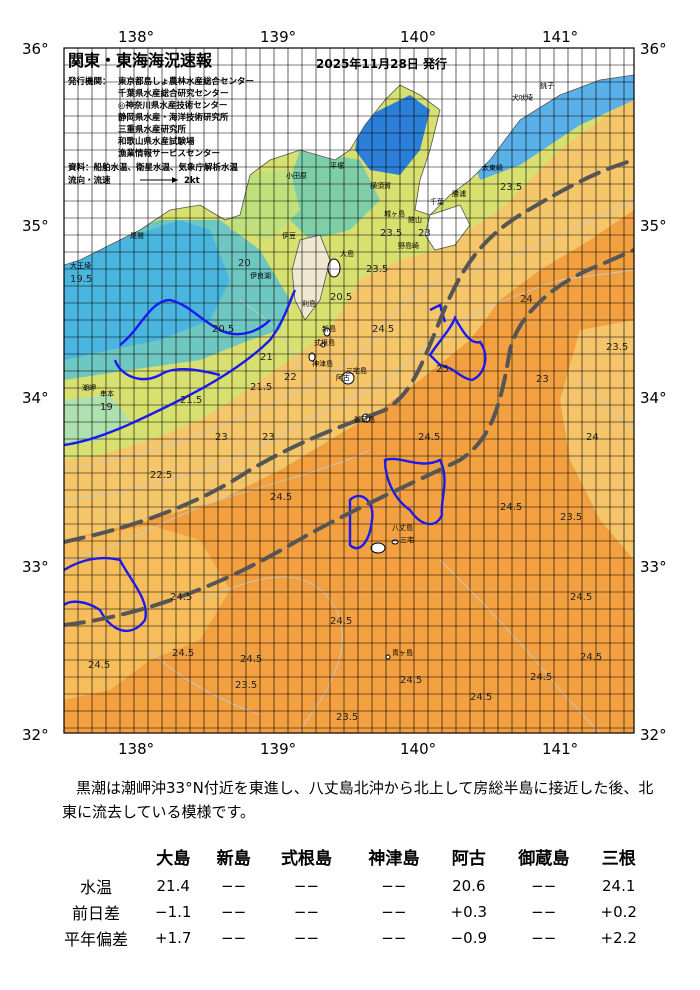 This screenshot has width=700, height=990. What do you see at coordinates (547, 85) in the screenshot?
I see `svg-text: 銚子` at bounding box center [547, 85].